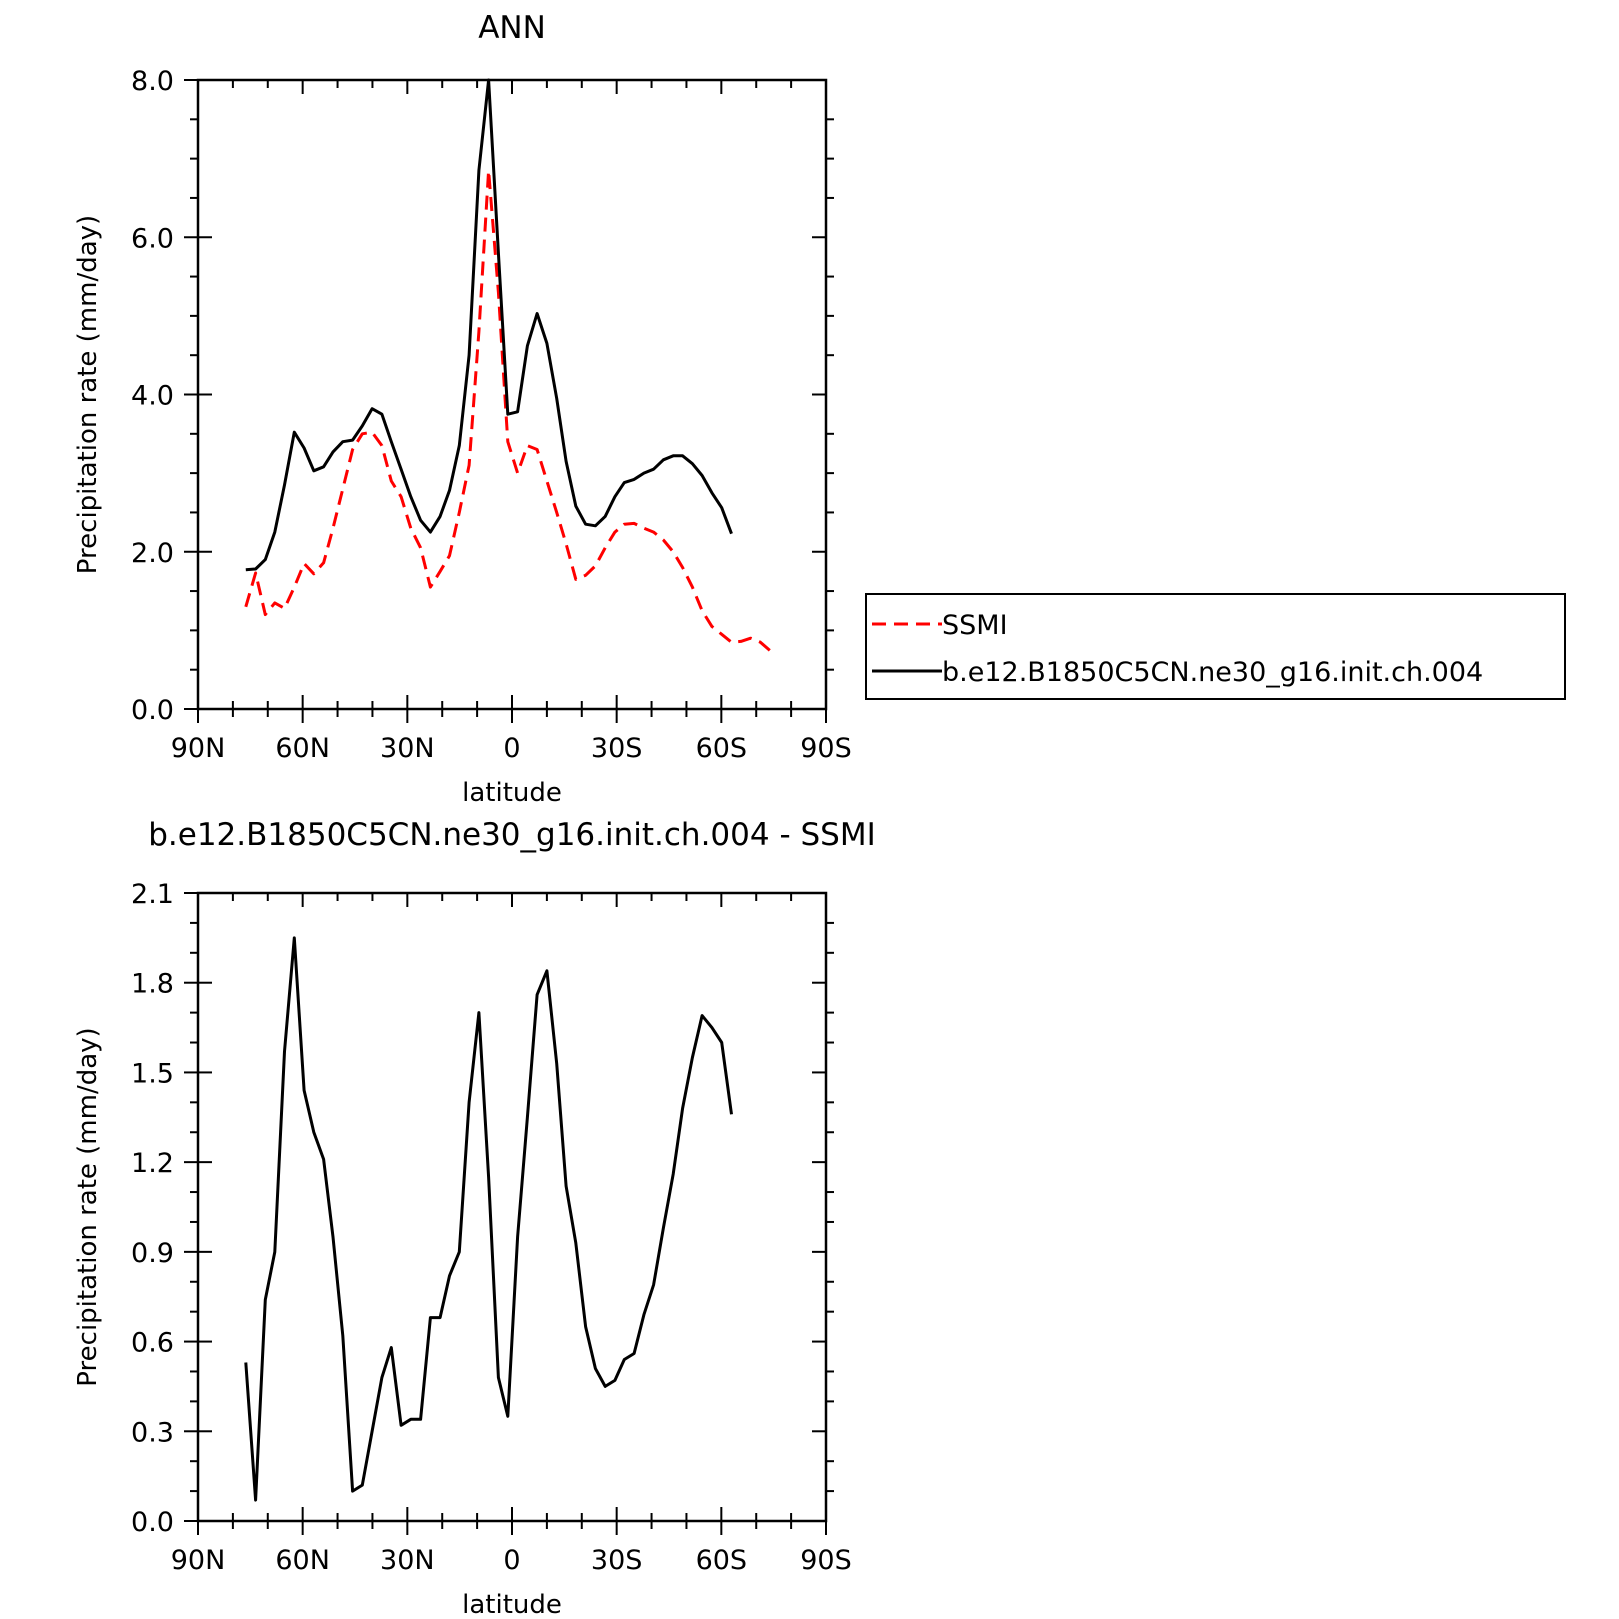  I want to click on legend: SSMI b.e12.B1850C5CN.ne30_g16.init.ch.004, so click(1215, 646).